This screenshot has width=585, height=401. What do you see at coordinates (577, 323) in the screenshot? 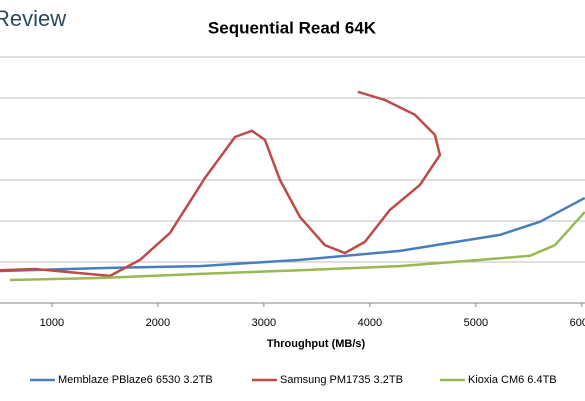
I see `x-tick-label: 6000` at bounding box center [577, 323].